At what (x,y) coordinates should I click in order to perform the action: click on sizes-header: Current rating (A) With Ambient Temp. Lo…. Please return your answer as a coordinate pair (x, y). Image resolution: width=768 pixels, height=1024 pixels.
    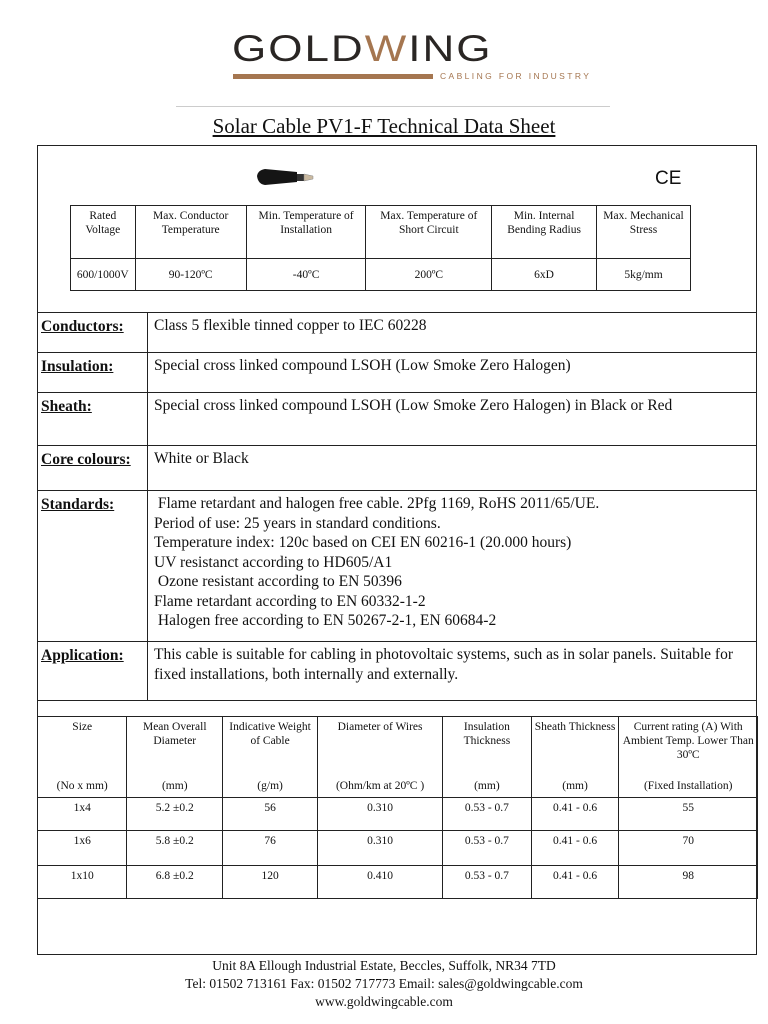
    Looking at the image, I should click on (688, 757).